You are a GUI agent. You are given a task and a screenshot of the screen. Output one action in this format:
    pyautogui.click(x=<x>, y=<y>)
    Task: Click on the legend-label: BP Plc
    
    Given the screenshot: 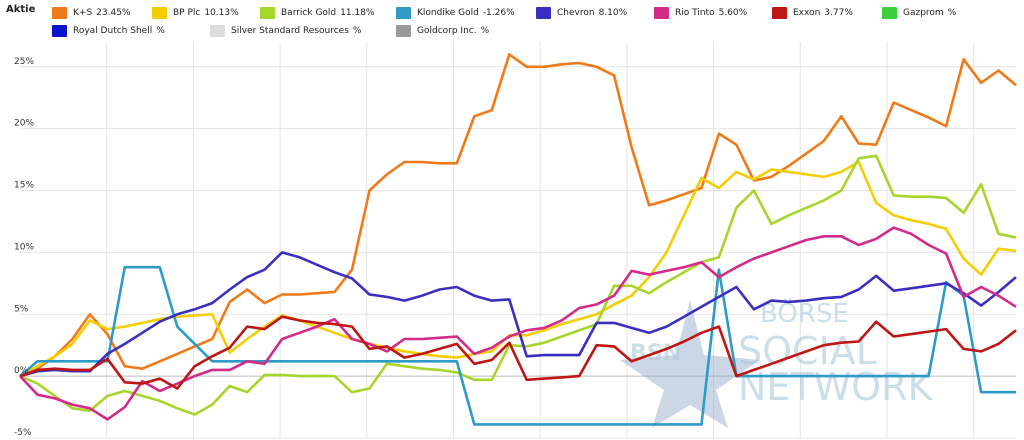 What is the action you would take?
    pyautogui.click(x=187, y=13)
    